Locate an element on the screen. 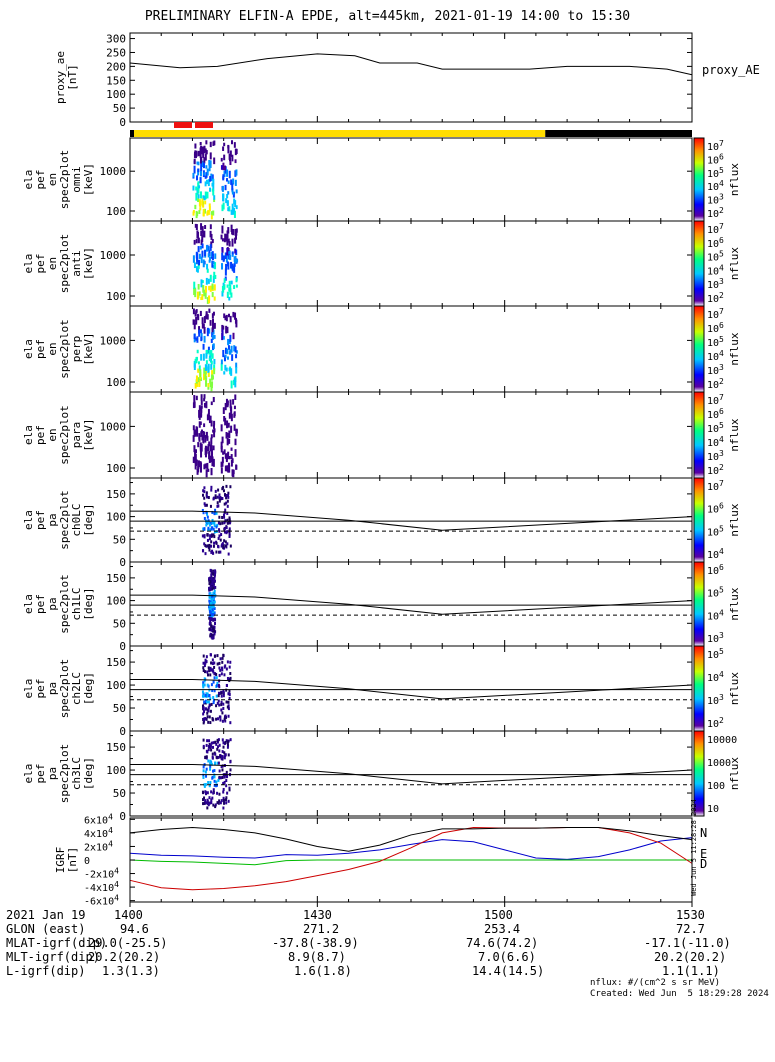  footer-value: 74.6(74.2) is located at coordinates (502, 943).